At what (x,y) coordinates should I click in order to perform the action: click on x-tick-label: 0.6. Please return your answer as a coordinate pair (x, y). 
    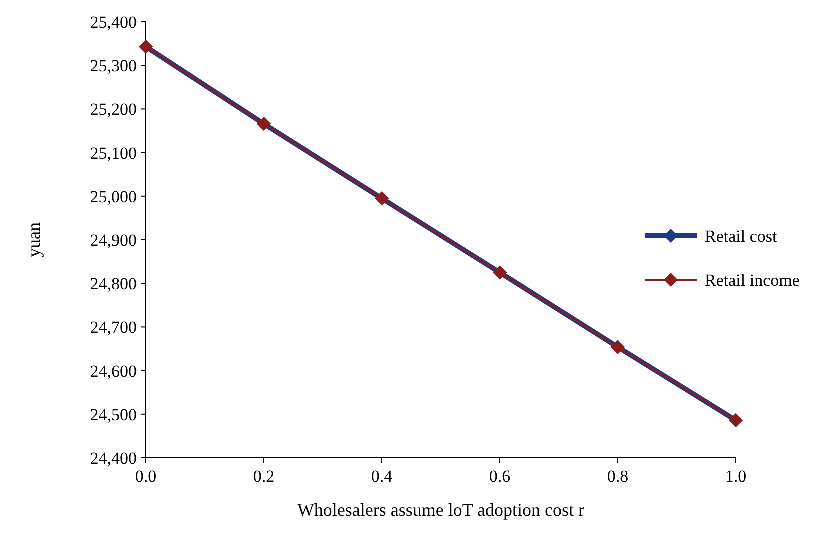
    Looking at the image, I should click on (500, 476).